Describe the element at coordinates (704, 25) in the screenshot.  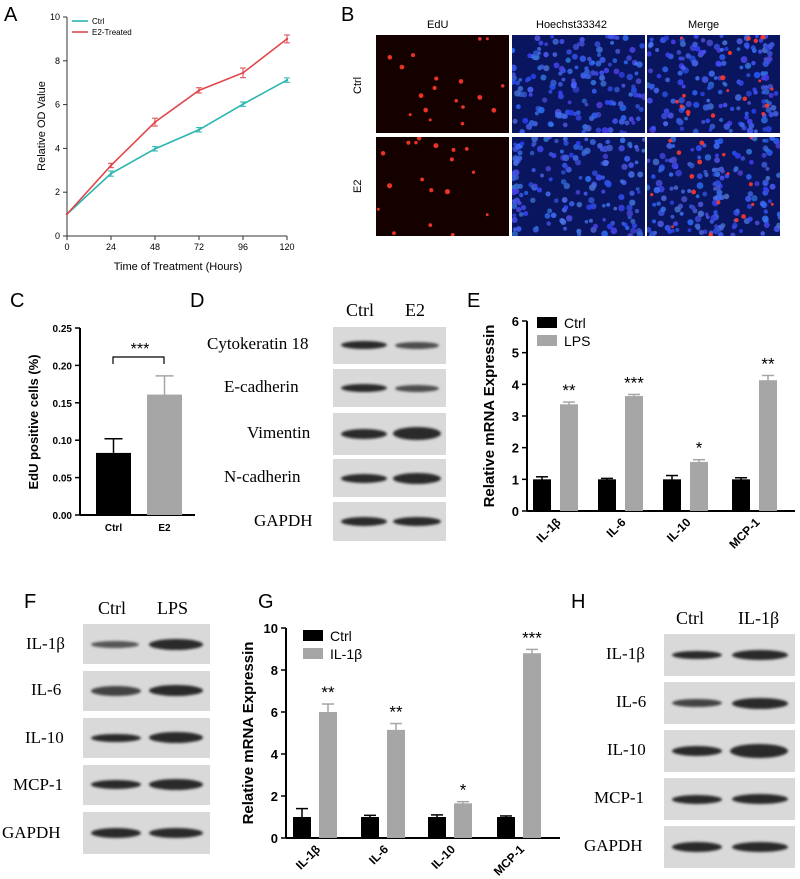
I see `panelb-col-merge: Merge` at that location.